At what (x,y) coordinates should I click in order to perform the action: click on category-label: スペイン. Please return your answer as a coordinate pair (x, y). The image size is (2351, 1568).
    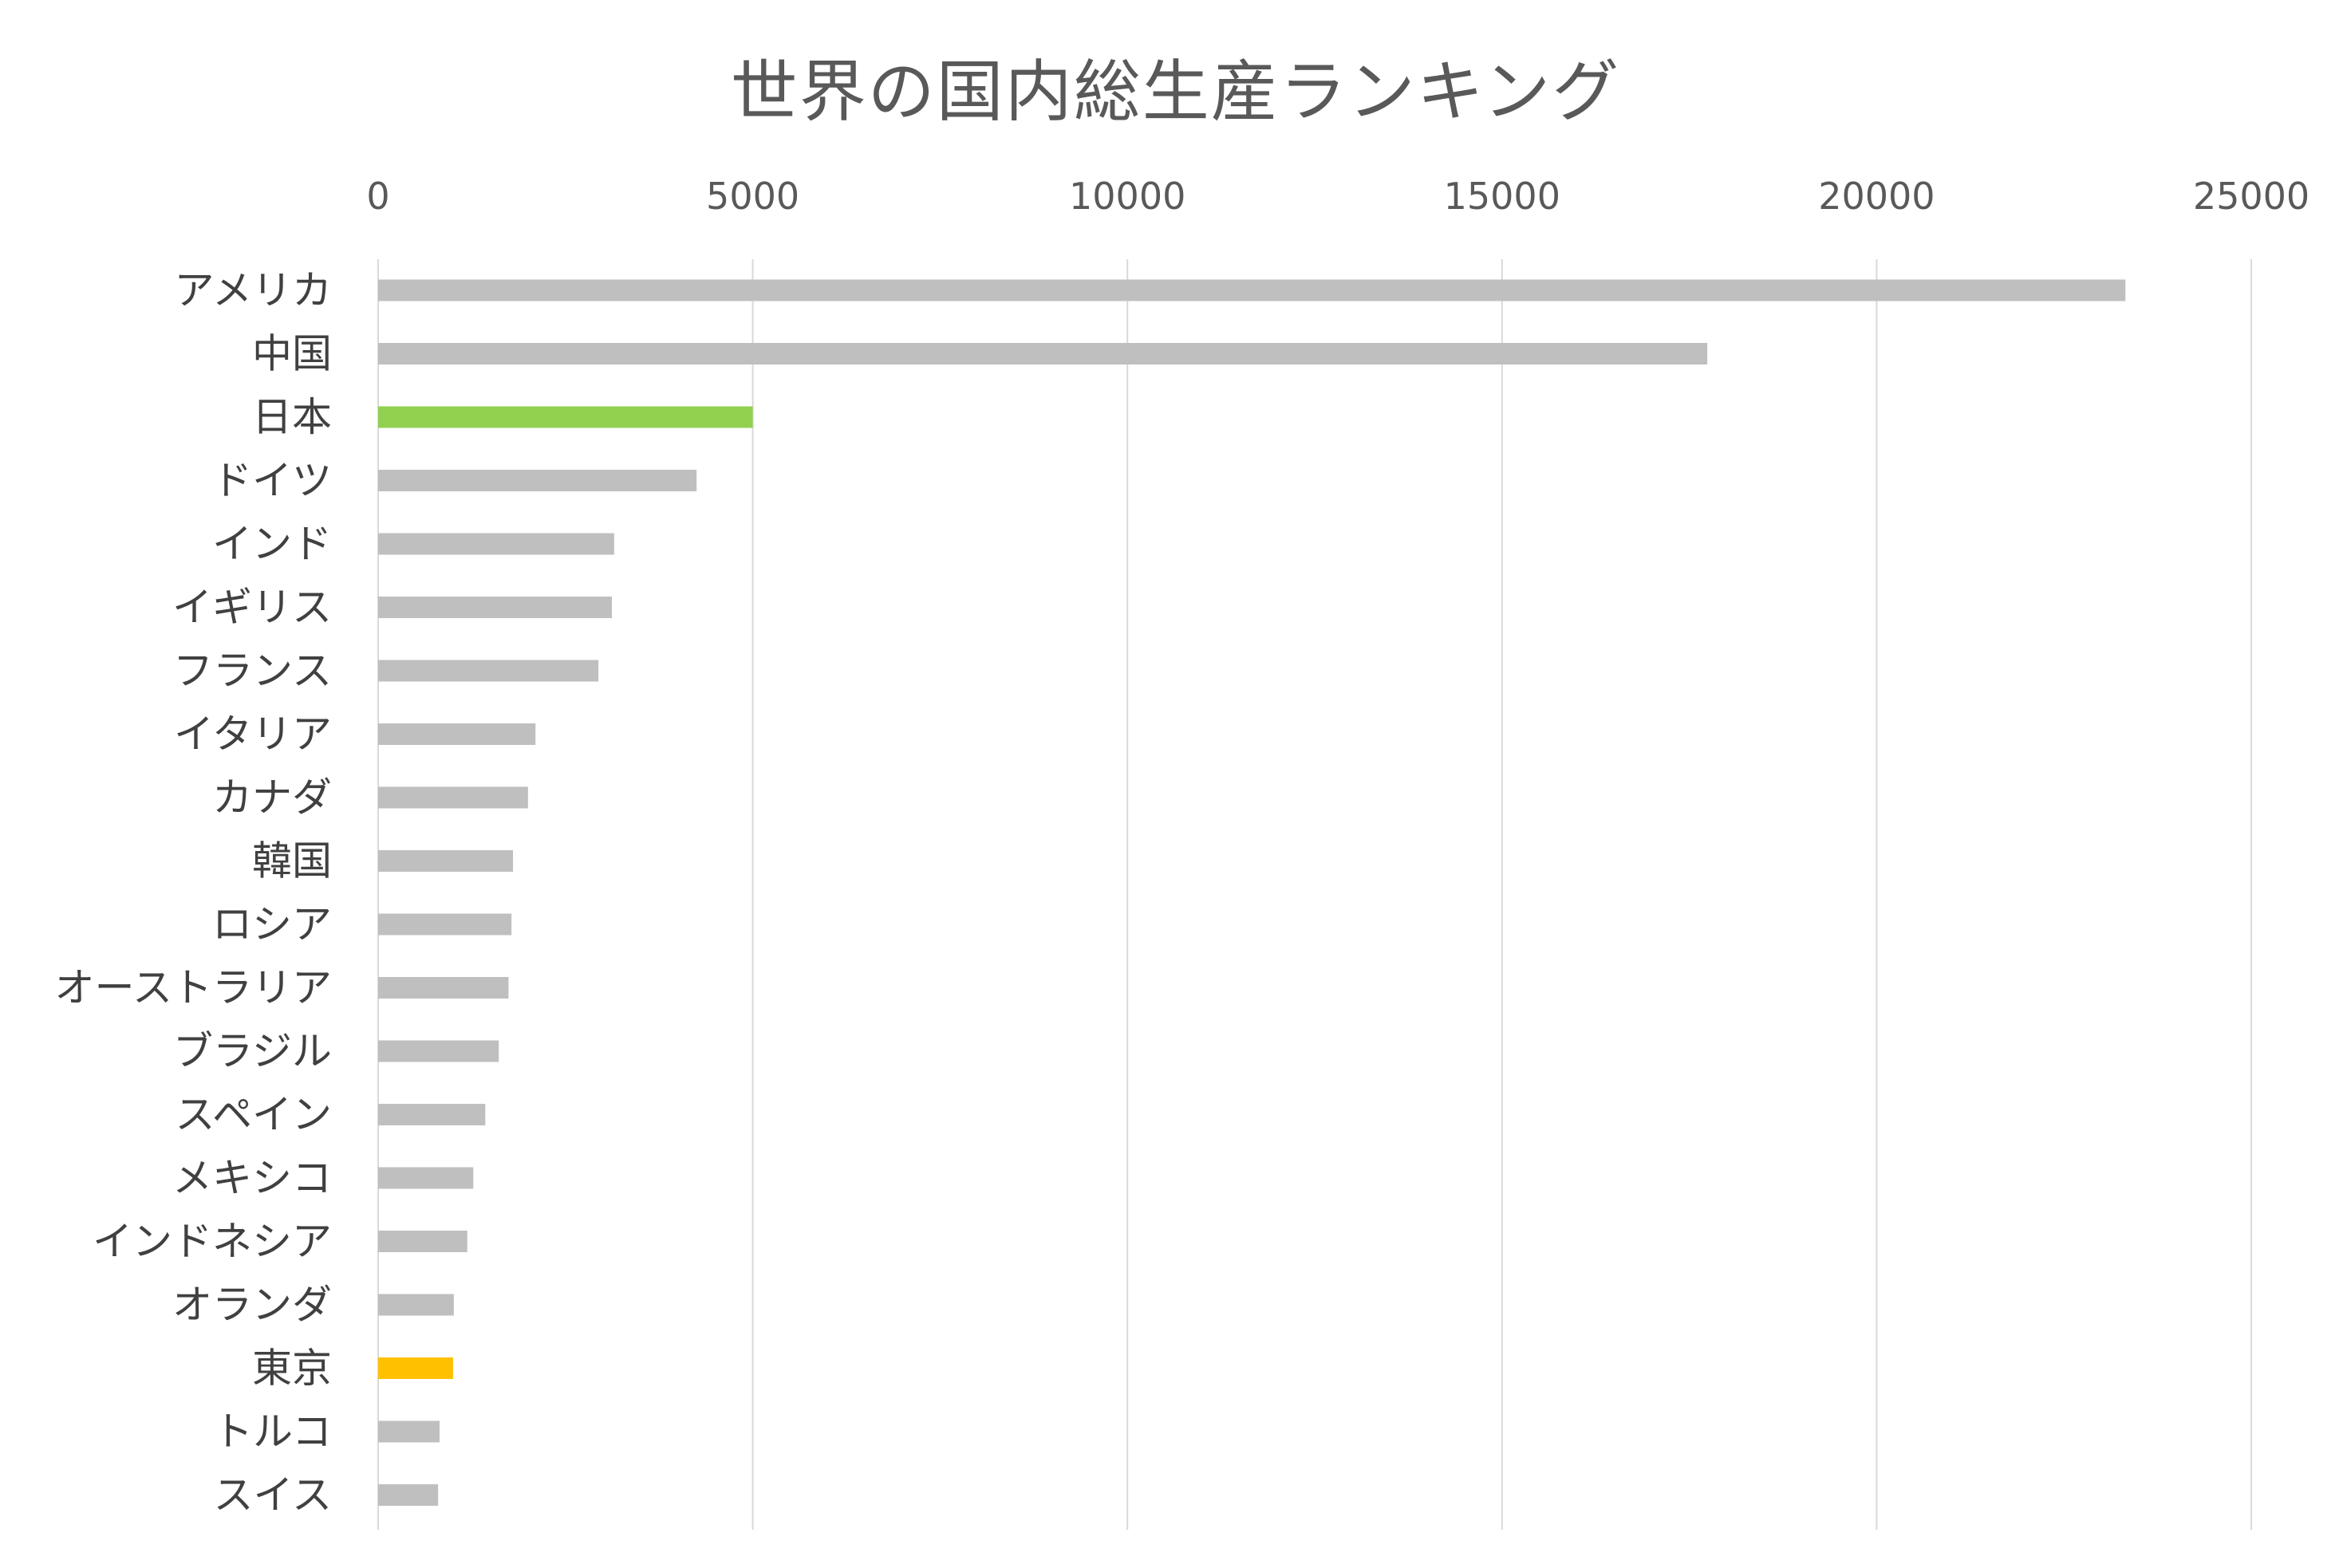
    Looking at the image, I should click on (254, 1115).